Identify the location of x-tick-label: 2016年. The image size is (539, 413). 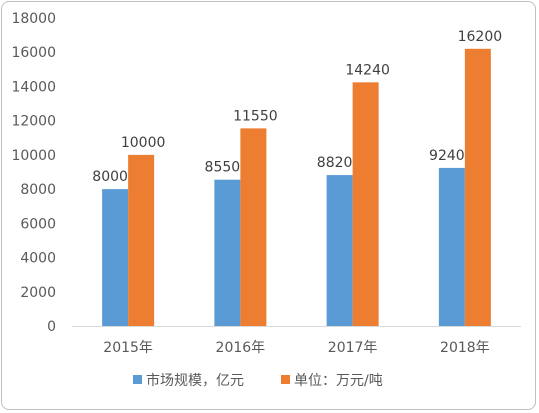
(241, 348).